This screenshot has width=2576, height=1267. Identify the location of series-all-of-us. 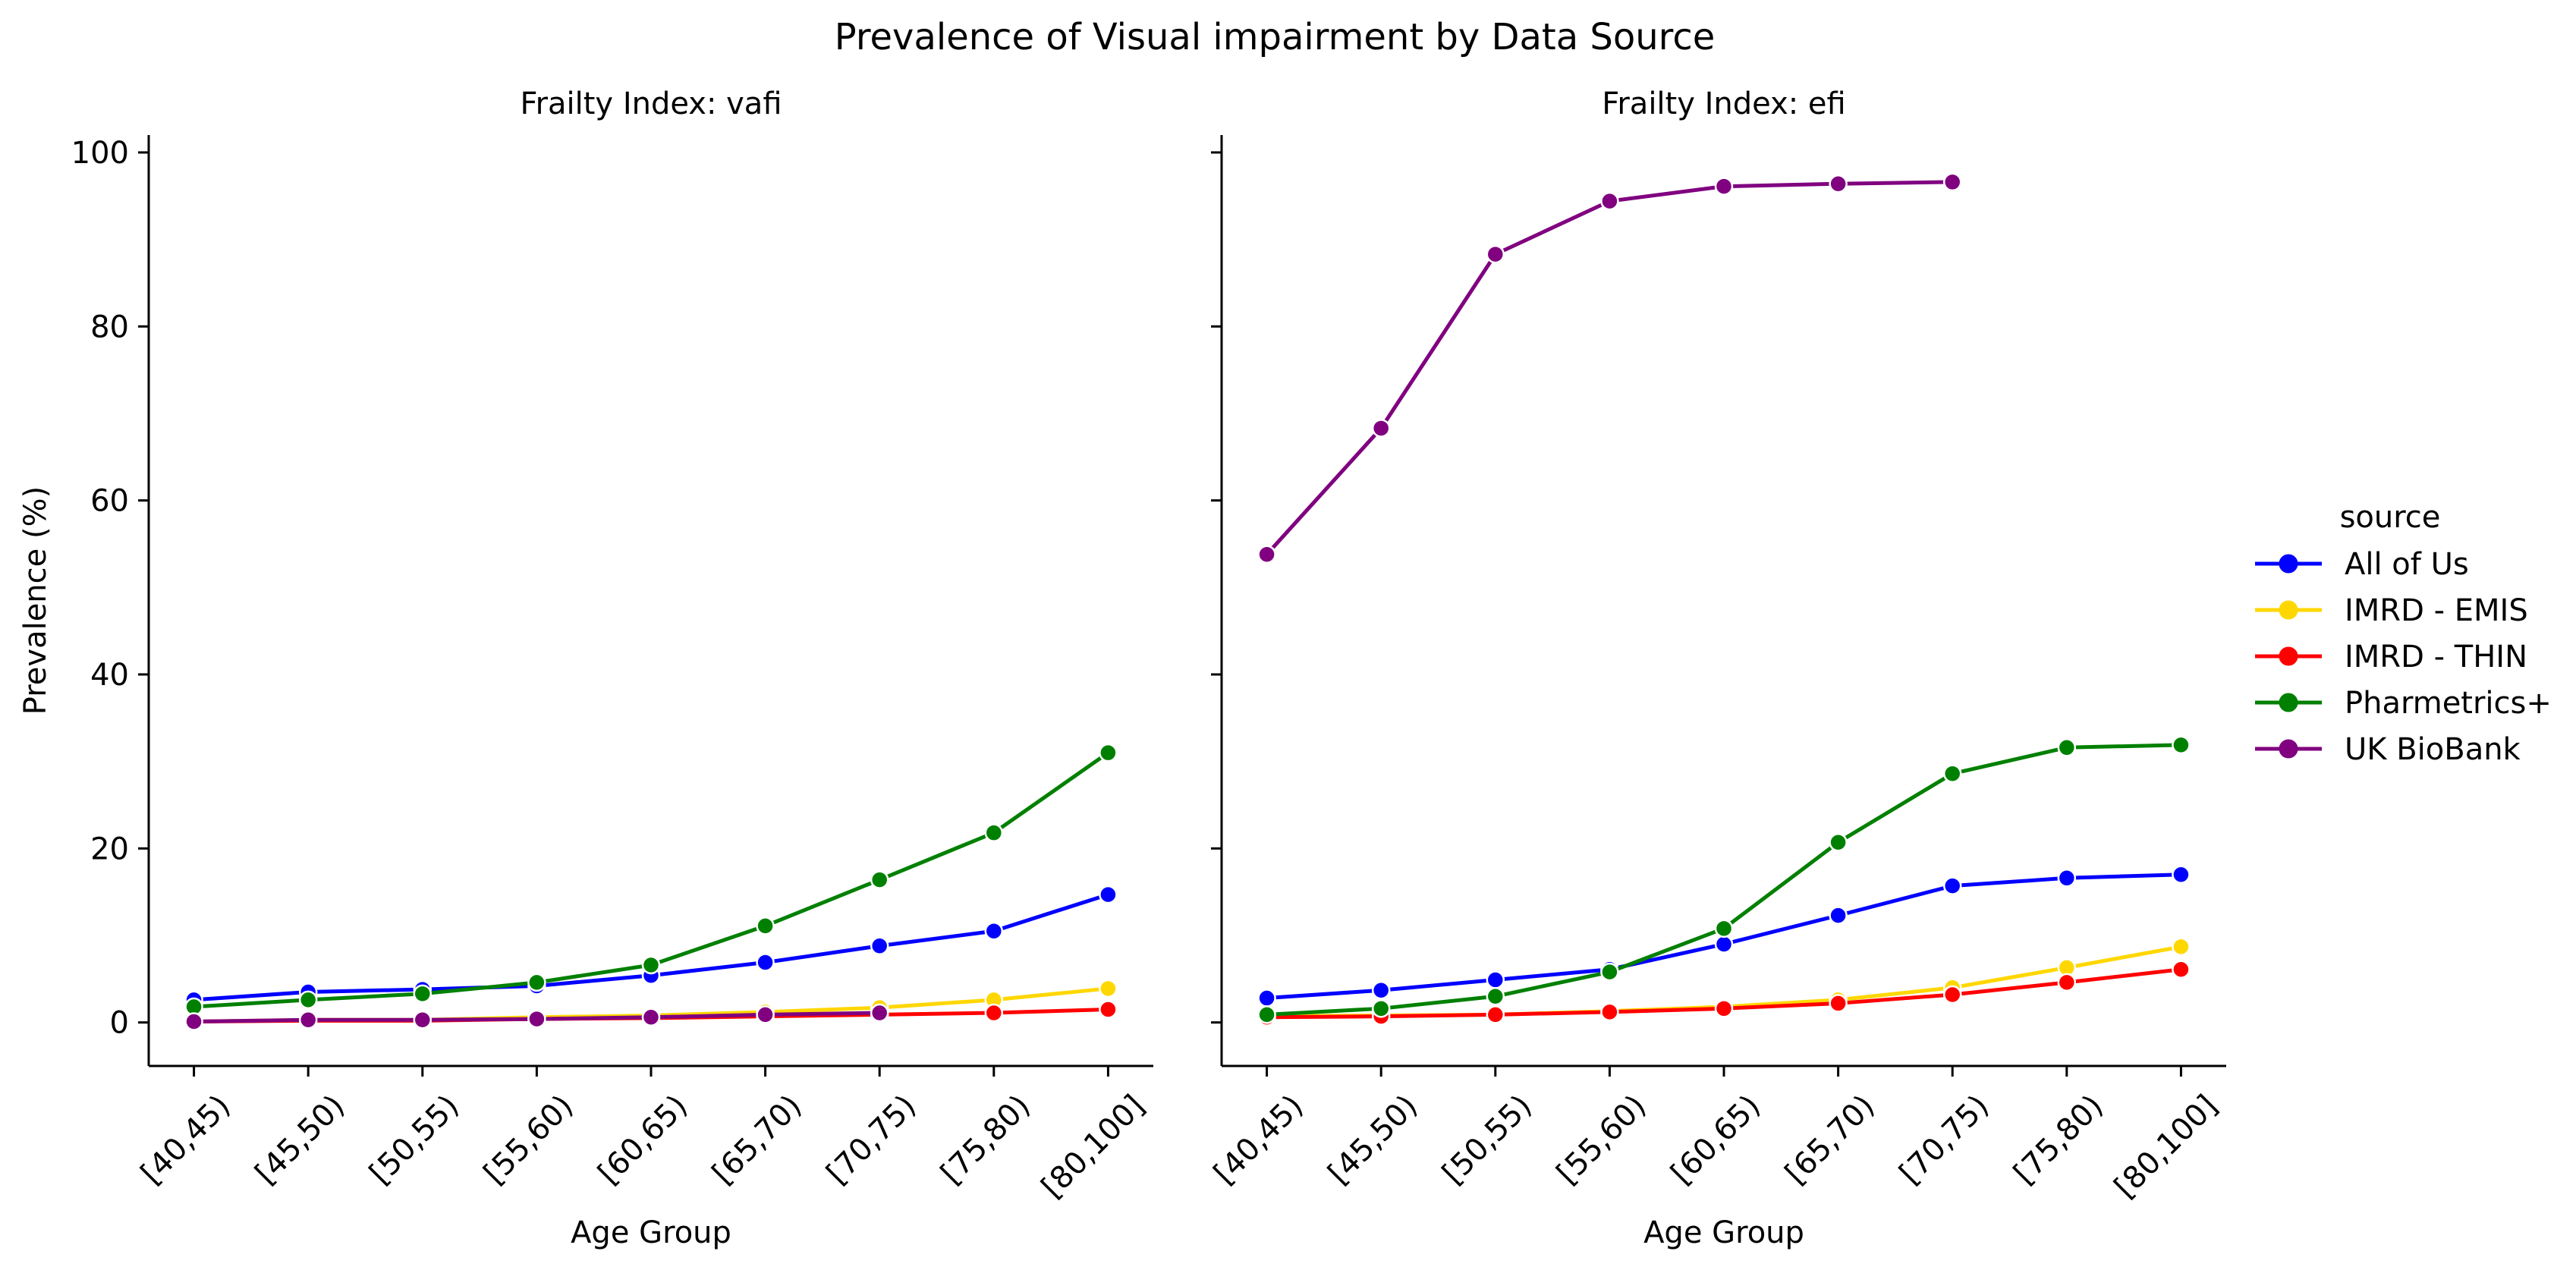
(1724, 936).